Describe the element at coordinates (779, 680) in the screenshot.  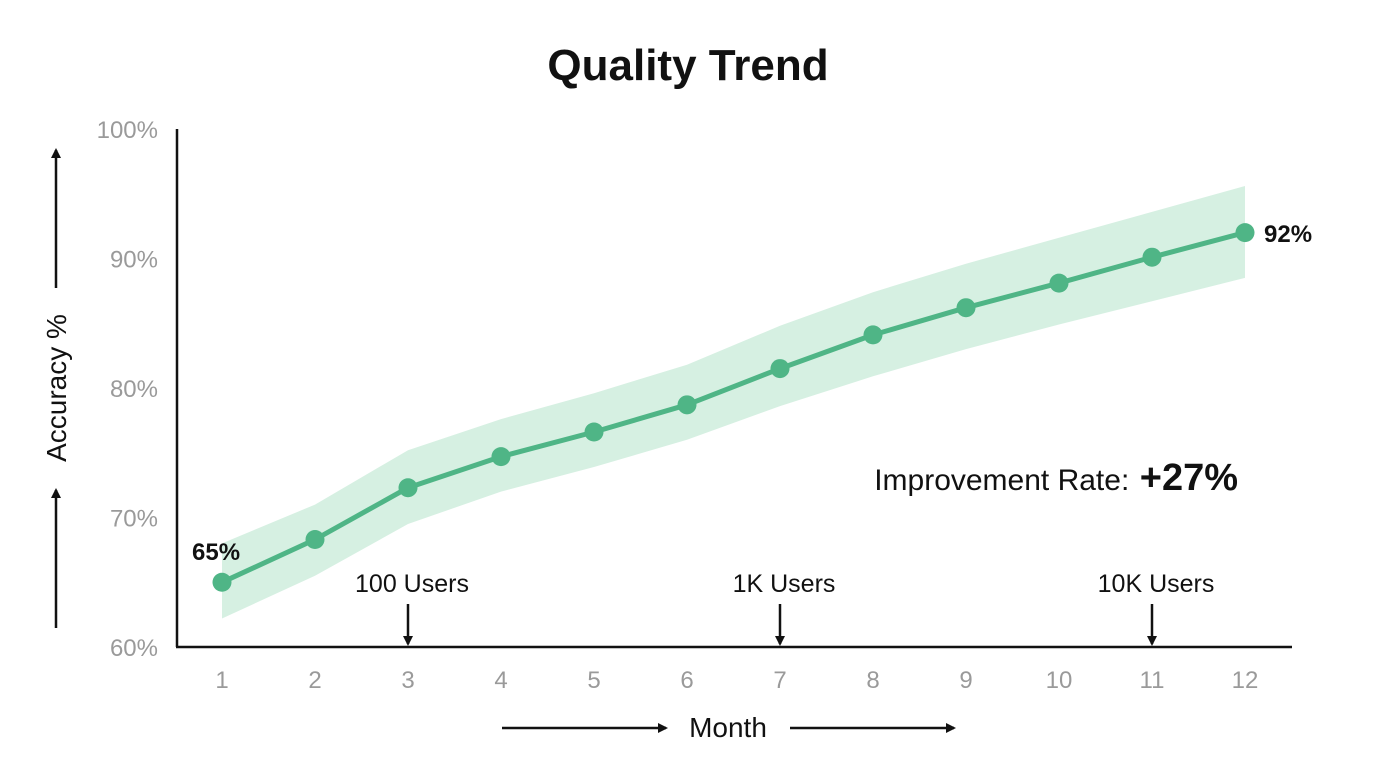
I see `x-tick-label: 7` at that location.